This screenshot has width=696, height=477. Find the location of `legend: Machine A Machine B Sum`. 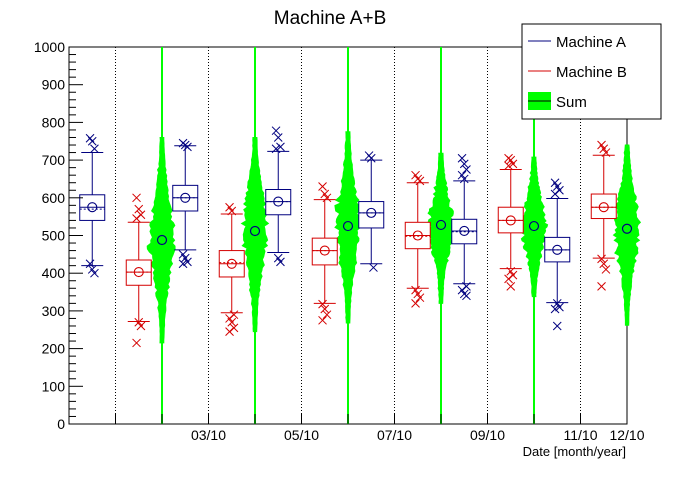

legend: Machine A Machine B Sum is located at coordinates (591, 71).